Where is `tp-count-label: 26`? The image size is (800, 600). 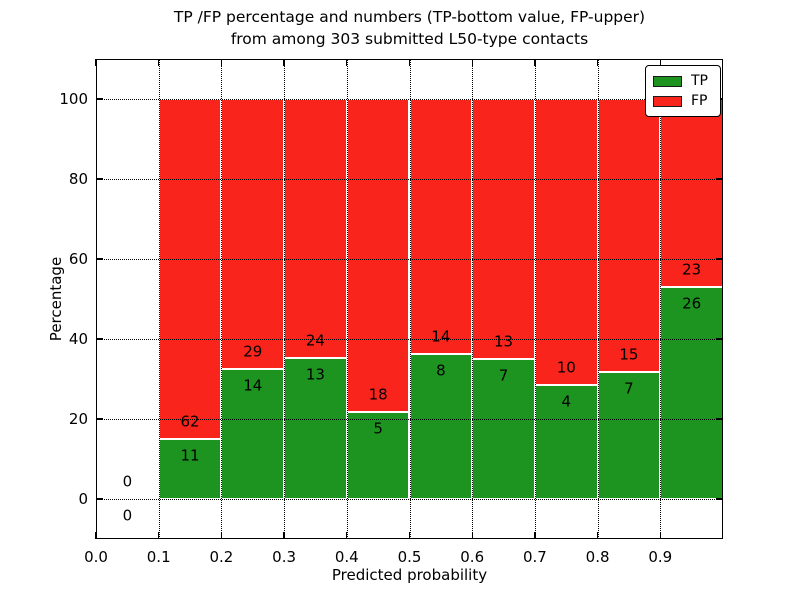
tp-count-label: 26 is located at coordinates (692, 303).